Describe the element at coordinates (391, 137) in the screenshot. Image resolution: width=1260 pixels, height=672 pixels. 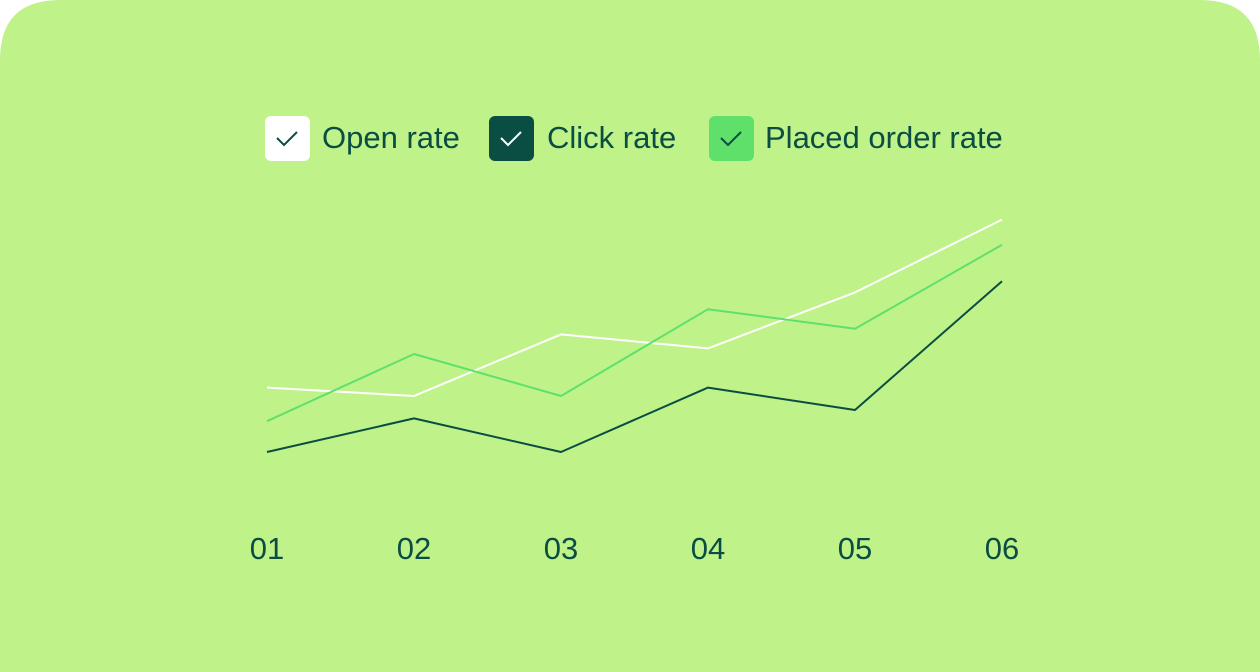
I see `legend-label: Open rate` at that location.